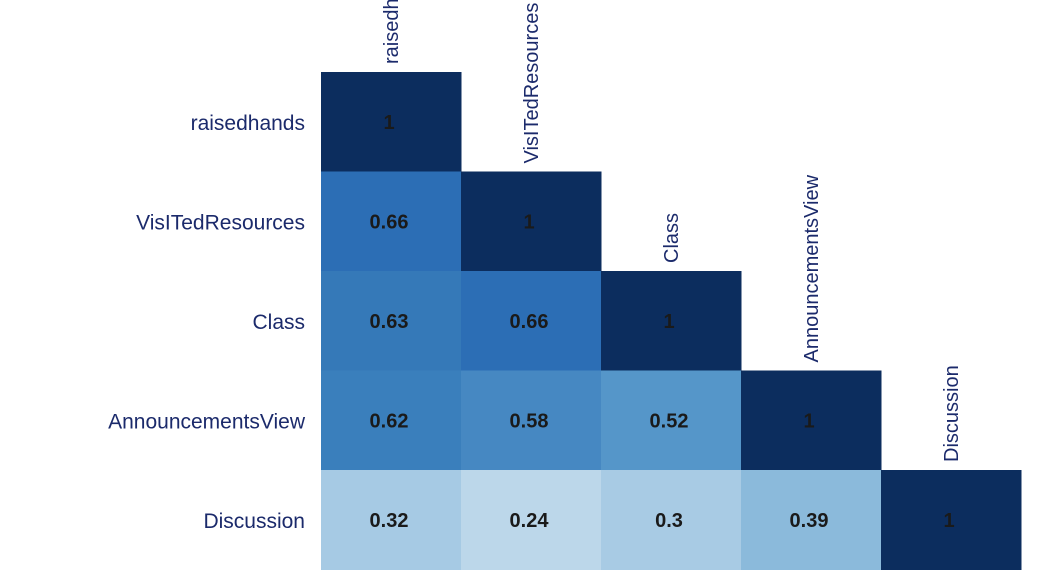 The image size is (1038, 576). I want to click on row-label-VisITedResources: VisITedResources, so click(220, 222).